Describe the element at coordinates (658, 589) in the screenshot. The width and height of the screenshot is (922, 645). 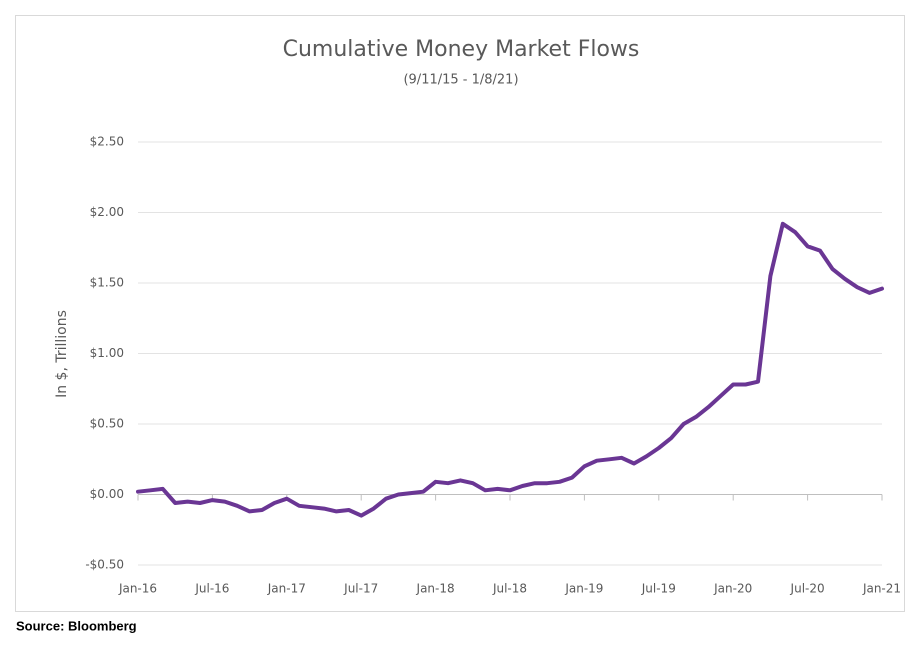
I see `x-tick-label: Jul-19` at that location.